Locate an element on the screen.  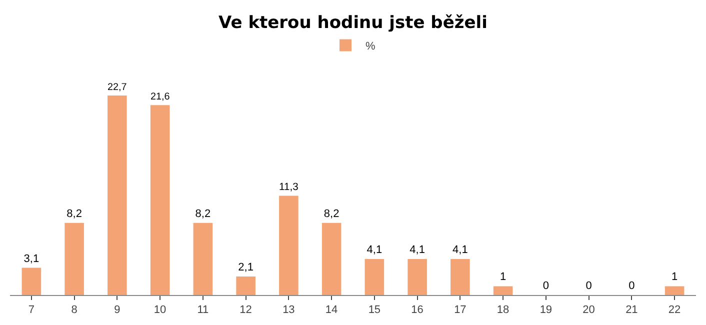
x-tick-label: 12 is located at coordinates (246, 310).